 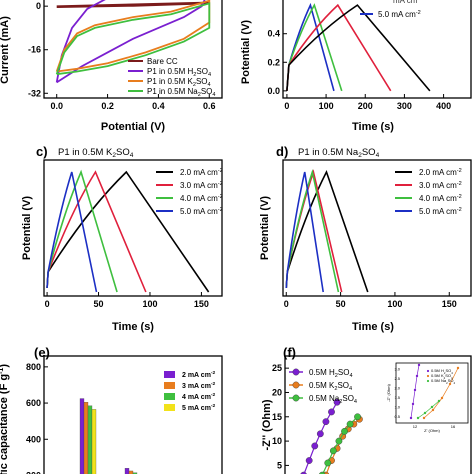 I want to click on panel-d-ticks: 0 50 100 150, so click(x=370, y=300).